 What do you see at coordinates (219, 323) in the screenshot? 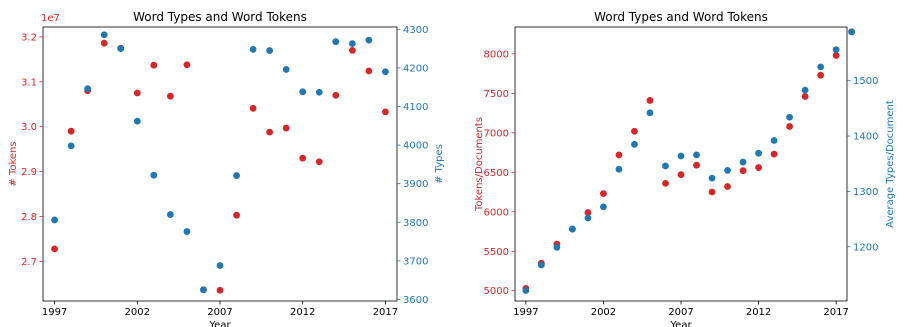
I see `x-axis-label: Year` at bounding box center [219, 323].